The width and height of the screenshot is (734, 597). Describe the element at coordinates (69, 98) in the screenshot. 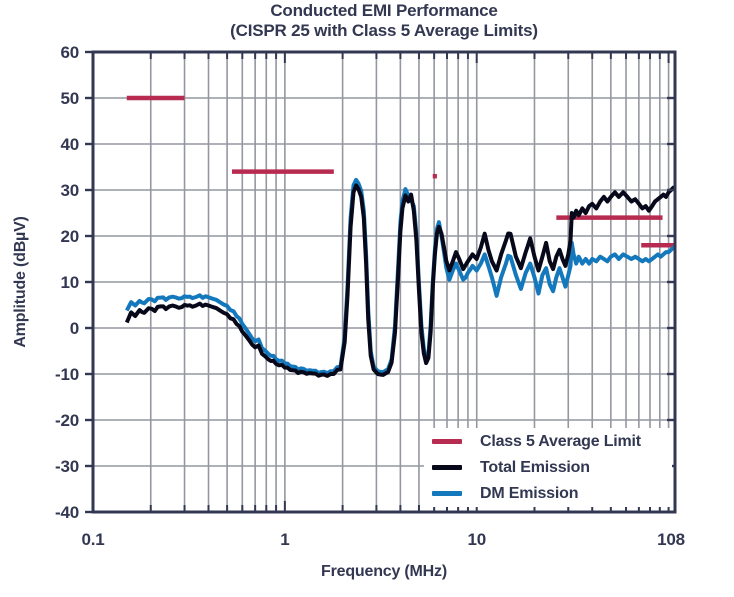

I see `y-tick-label: 50` at that location.